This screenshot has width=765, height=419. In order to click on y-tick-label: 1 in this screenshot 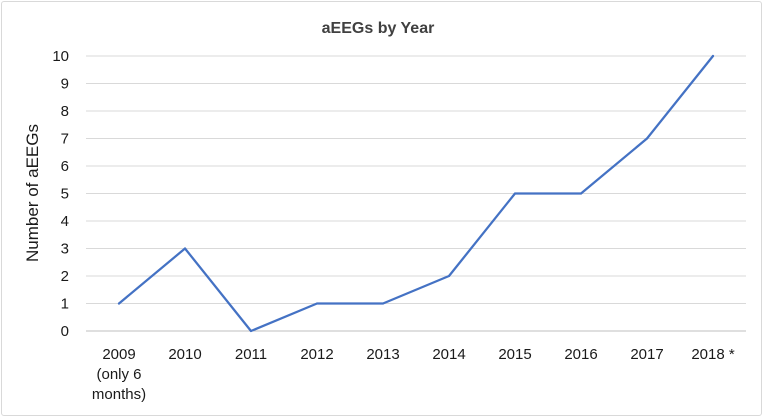, I will do `click(65, 304)`.